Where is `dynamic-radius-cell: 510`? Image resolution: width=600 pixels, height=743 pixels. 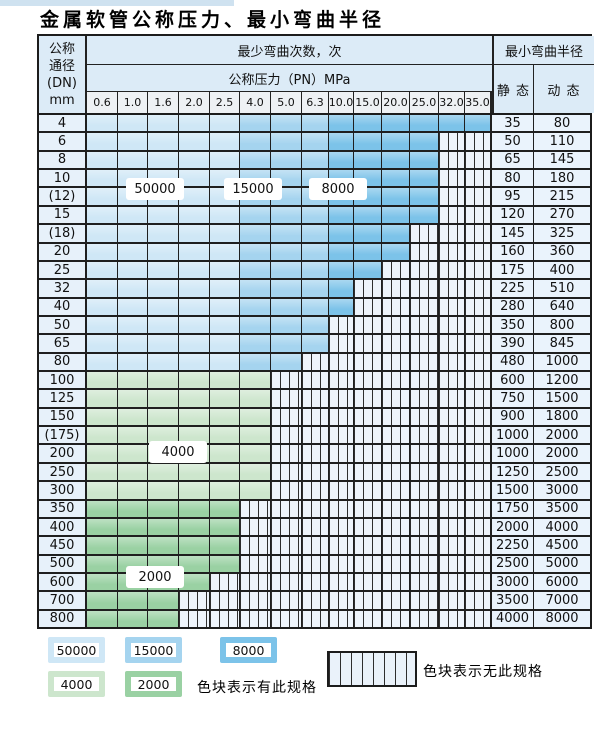
dynamic-radius-cell: 510 is located at coordinates (562, 288).